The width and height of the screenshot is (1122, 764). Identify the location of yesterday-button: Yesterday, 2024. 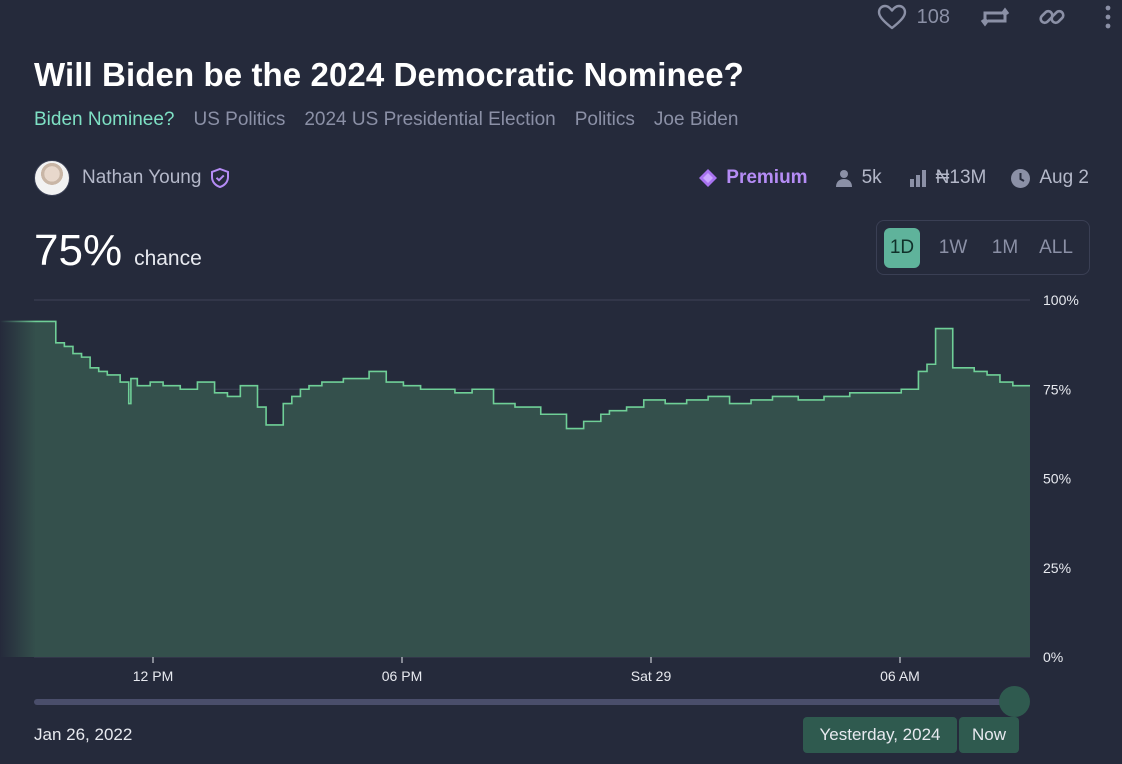
(880, 735).